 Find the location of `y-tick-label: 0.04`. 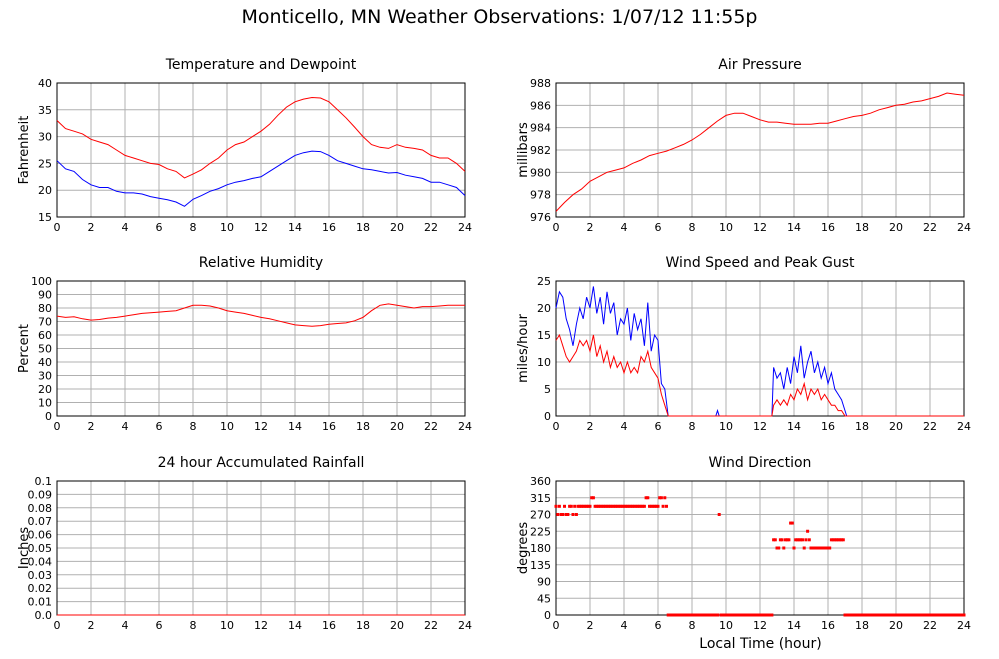

y-tick-label: 0.04 is located at coordinates (40, 561).